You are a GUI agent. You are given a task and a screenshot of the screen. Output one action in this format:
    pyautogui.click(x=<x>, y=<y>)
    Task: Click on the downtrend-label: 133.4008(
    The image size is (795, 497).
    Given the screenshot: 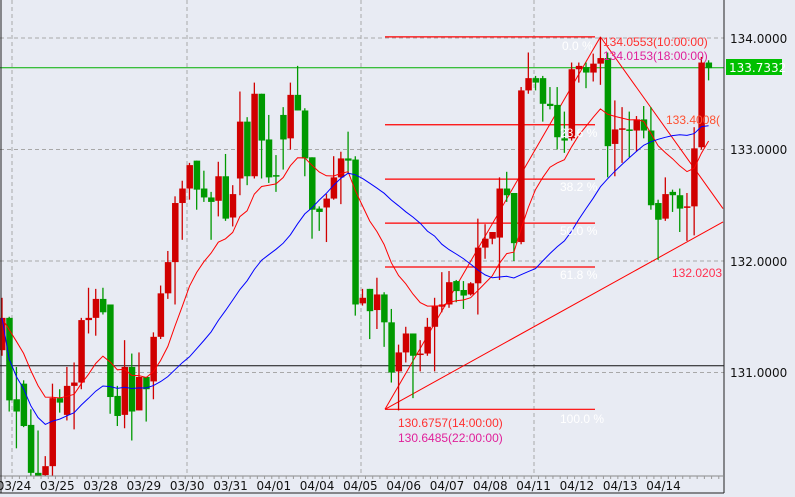 What is the action you would take?
    pyautogui.click(x=693, y=120)
    